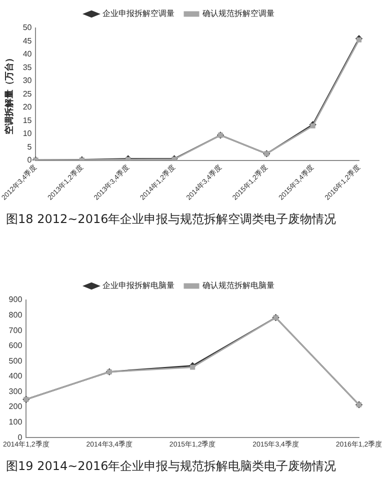  Describe the element at coordinates (15, 422) in the screenshot. I see `y-tick-label: 100` at that location.